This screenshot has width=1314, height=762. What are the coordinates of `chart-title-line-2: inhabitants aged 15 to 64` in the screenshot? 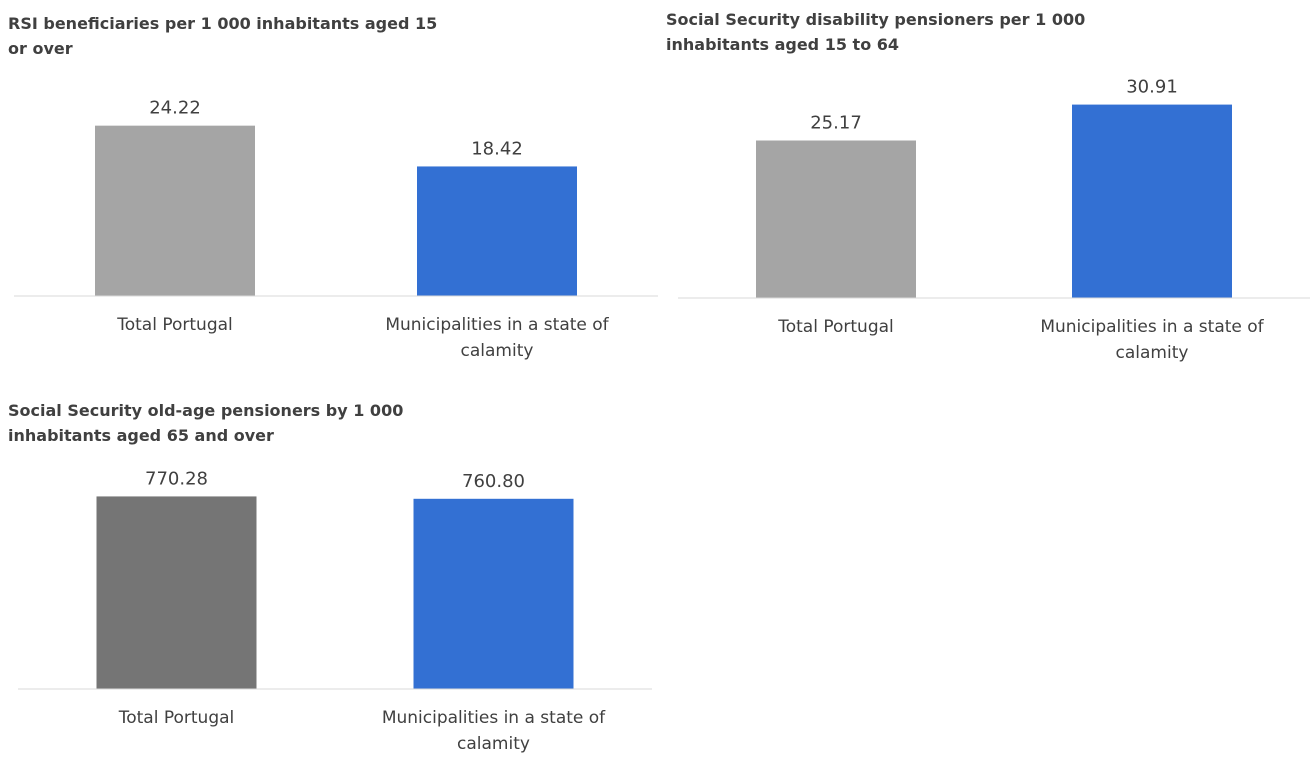 It's located at (783, 44).